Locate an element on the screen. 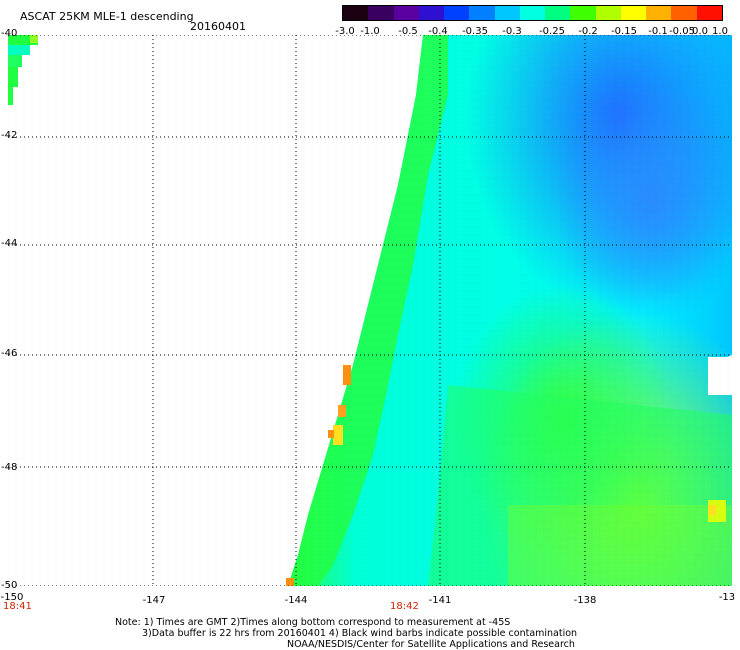 The image size is (740, 650). scale-label: -0.4 is located at coordinates (438, 31).